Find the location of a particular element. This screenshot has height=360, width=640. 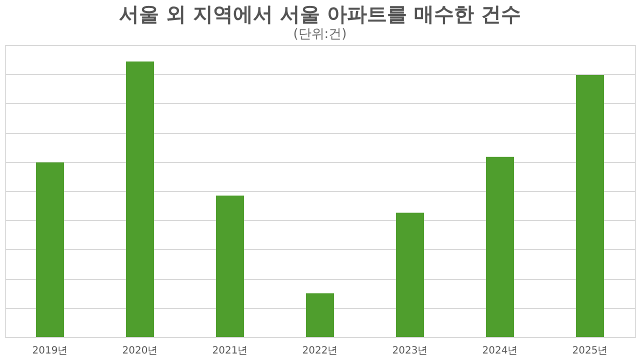

x-tick-label: 2025년 is located at coordinates (590, 351).